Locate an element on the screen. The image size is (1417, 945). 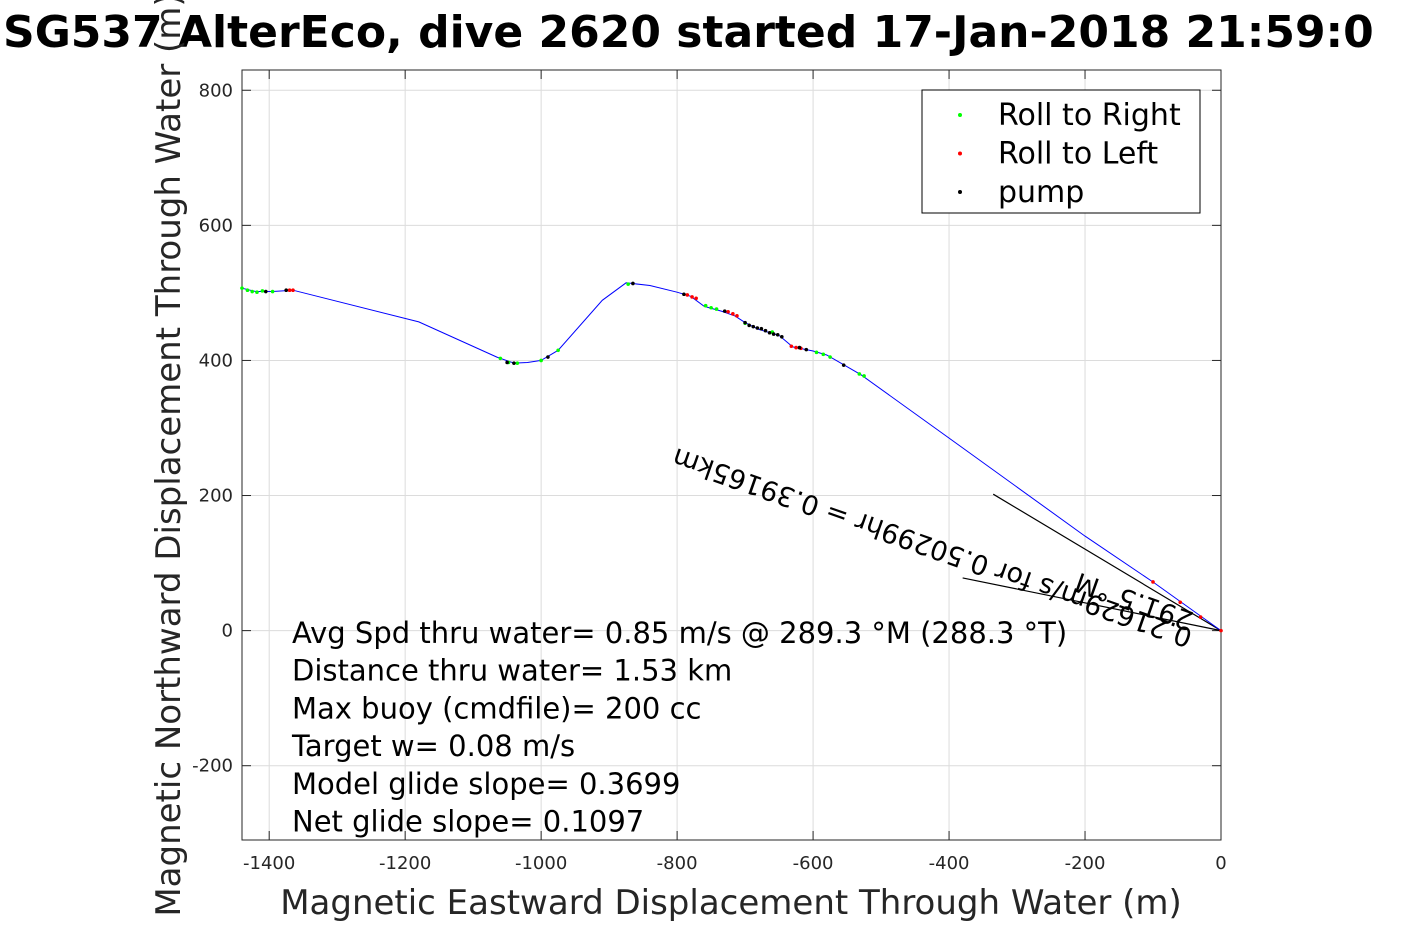
legend-marker-roll-to-left is located at coordinates (960, 153).